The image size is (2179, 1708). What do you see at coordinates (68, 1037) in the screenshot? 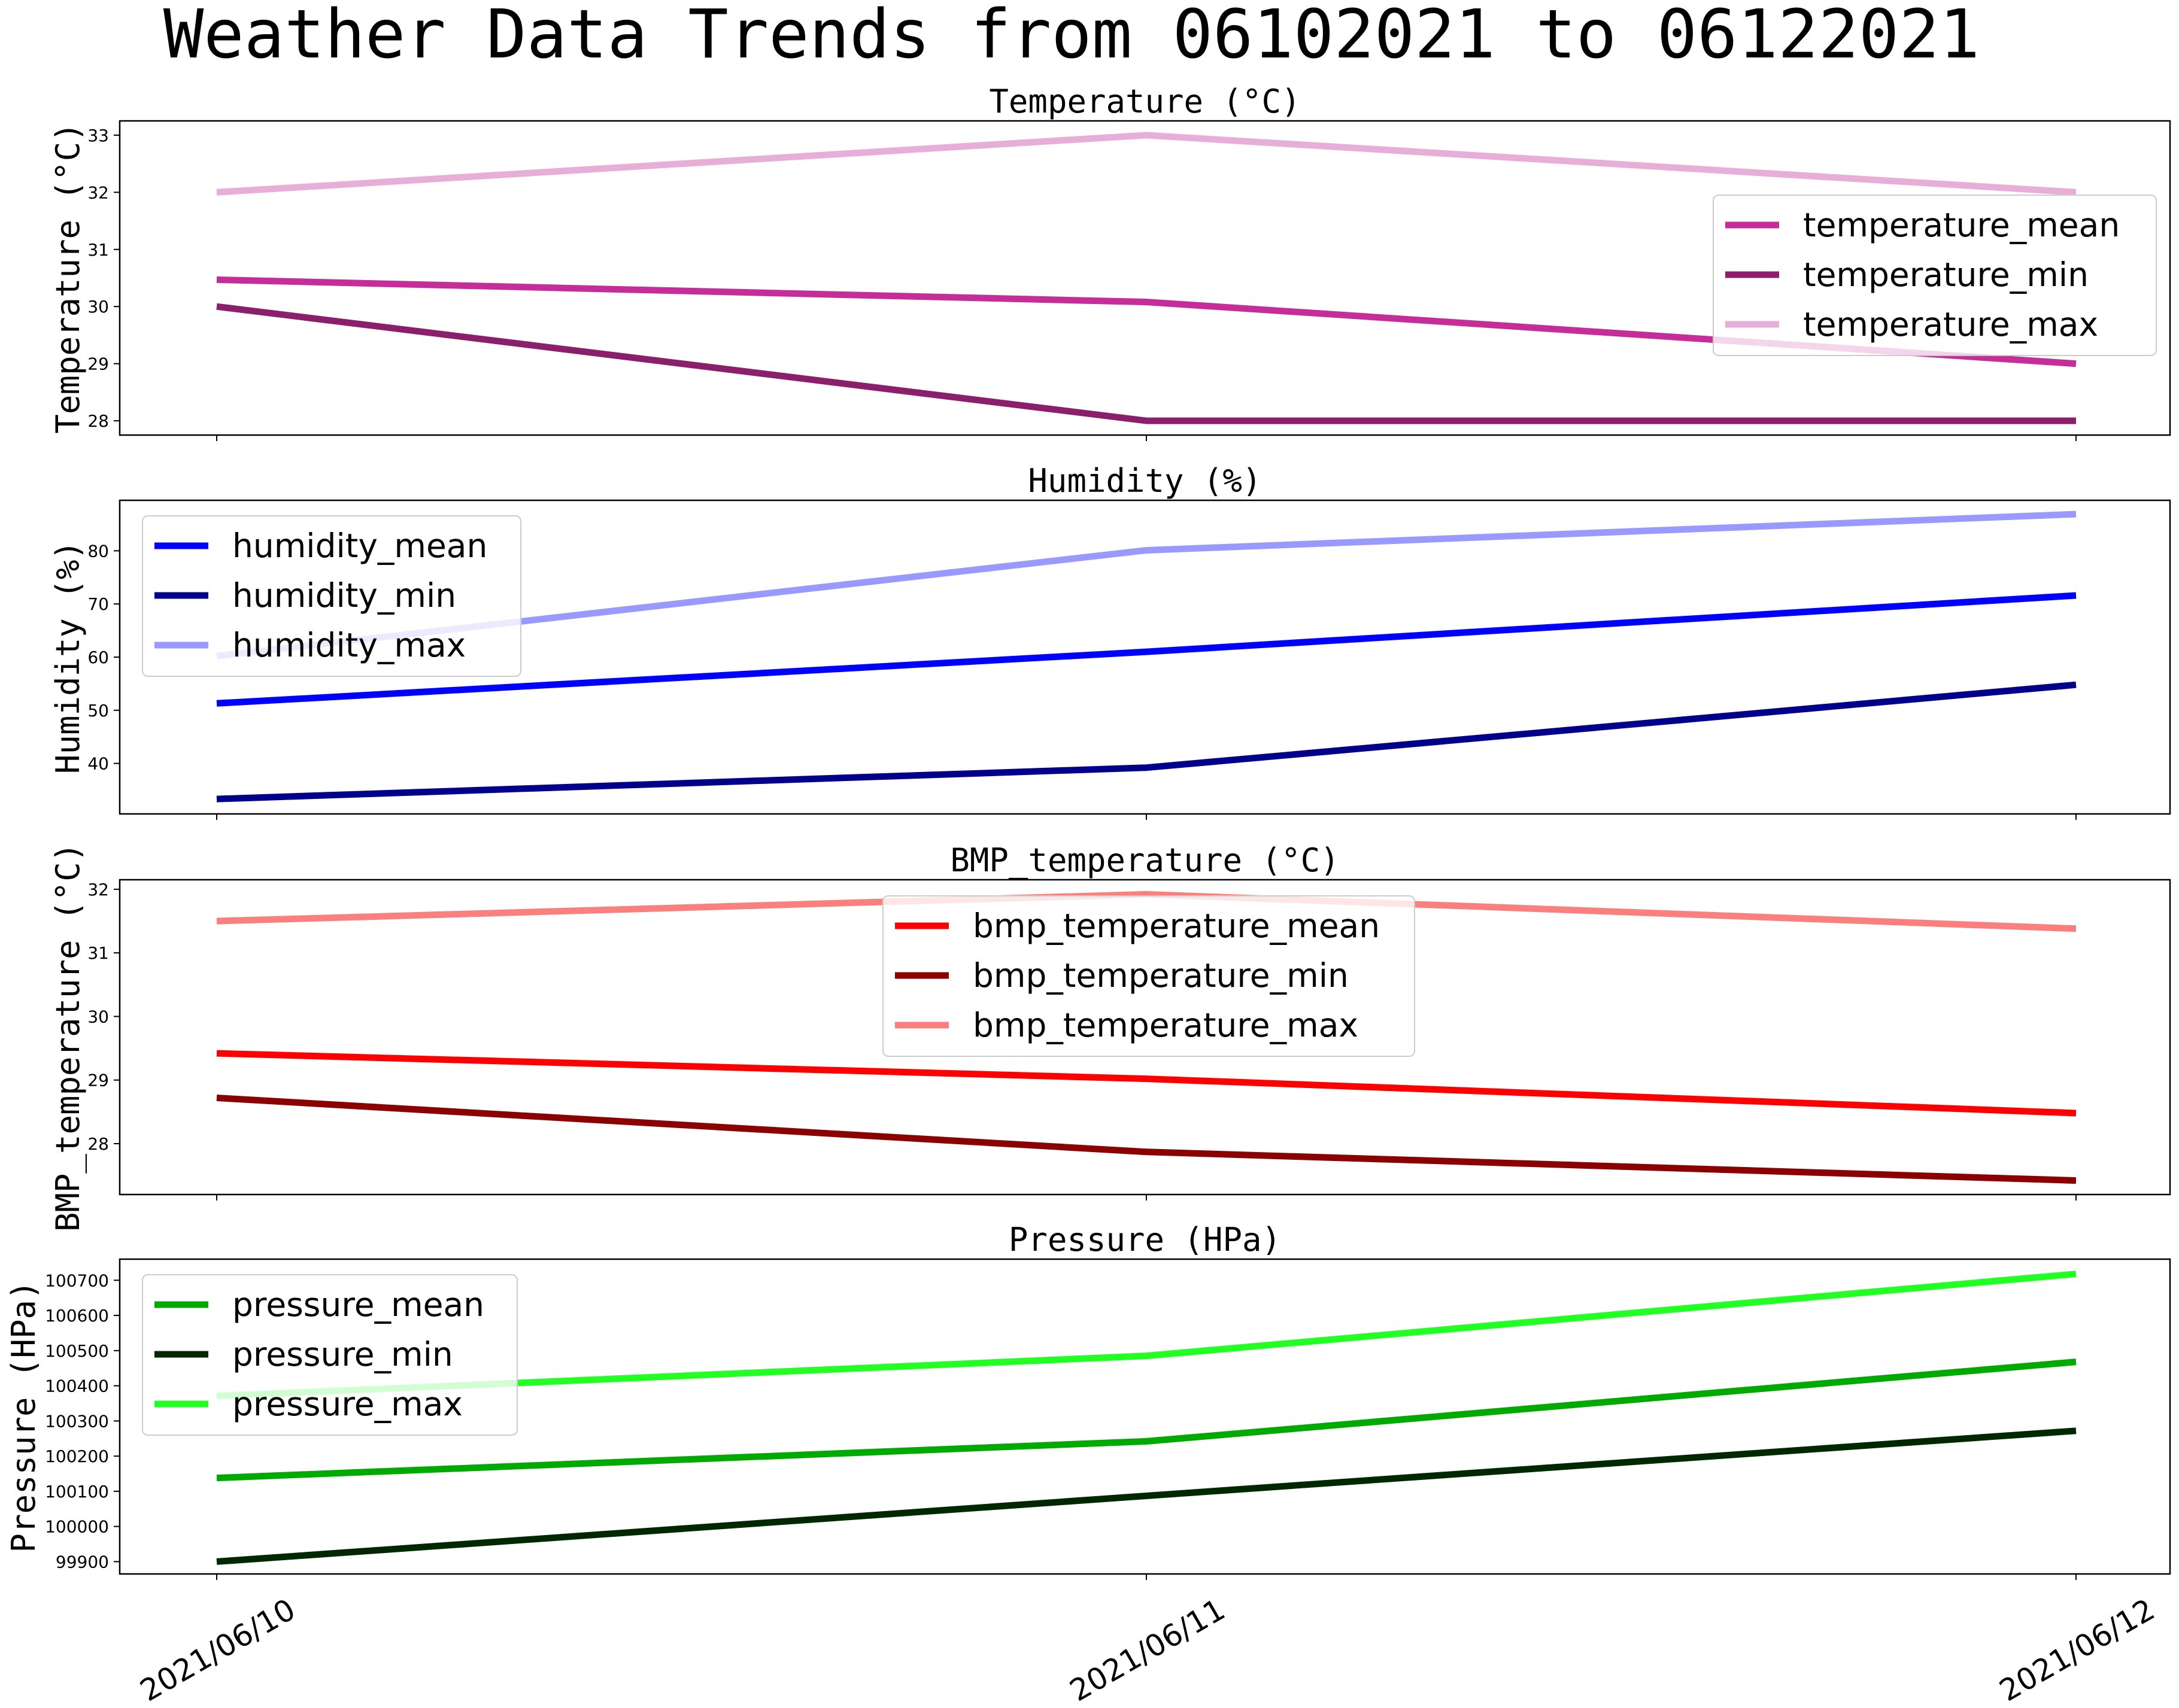
I see `y-axis-label: BMP_temperature (°C)` at bounding box center [68, 1037].